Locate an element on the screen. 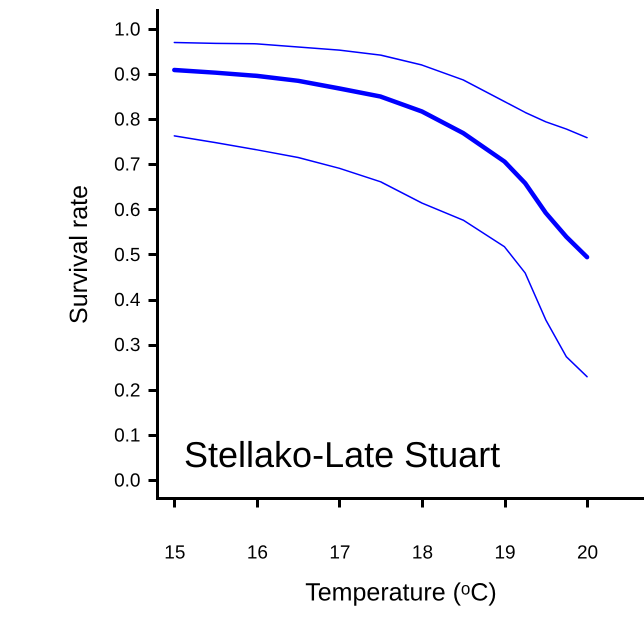 This screenshot has height=631, width=644. y-tick-label: 0.2 is located at coordinates (127, 391).